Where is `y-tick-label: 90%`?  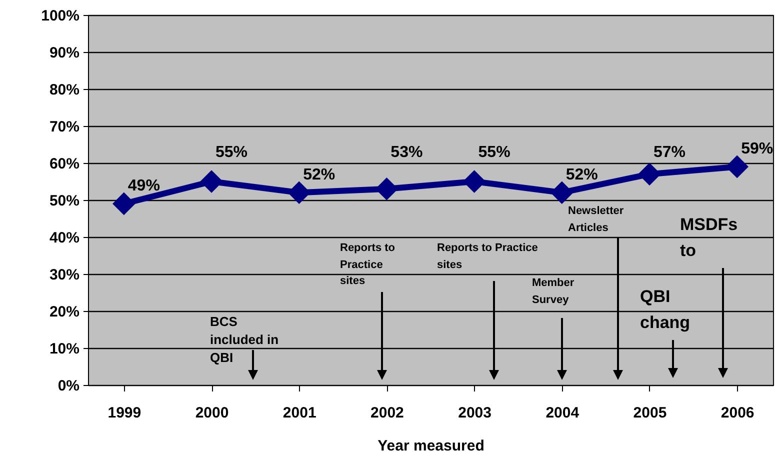
y-tick-label: 90% is located at coordinates (64, 53).